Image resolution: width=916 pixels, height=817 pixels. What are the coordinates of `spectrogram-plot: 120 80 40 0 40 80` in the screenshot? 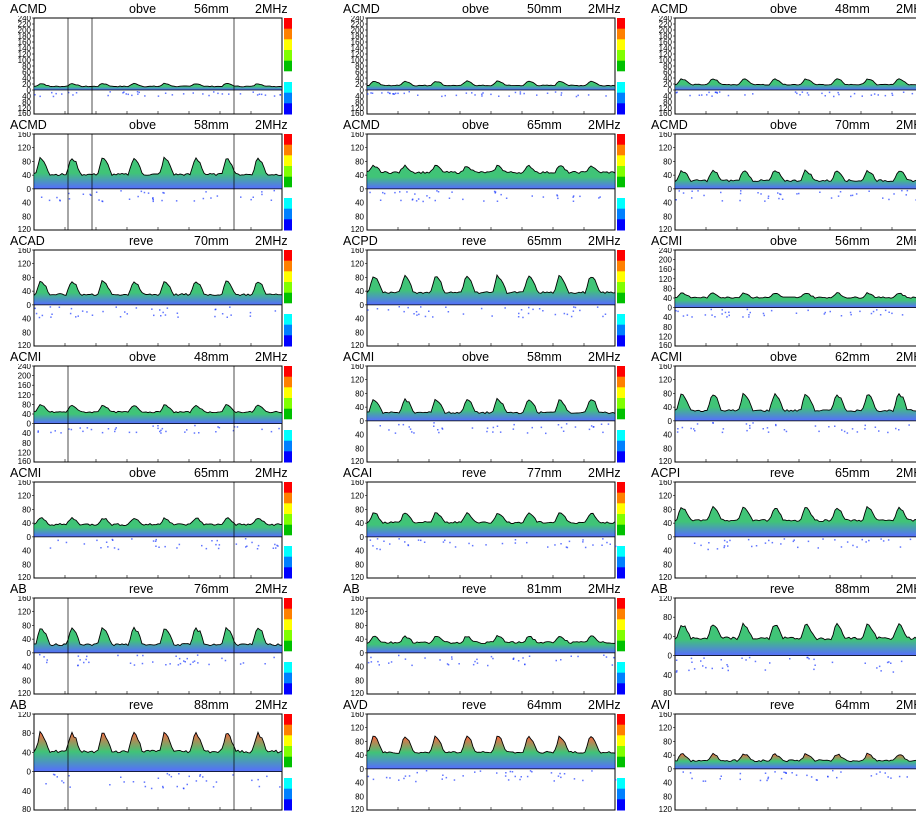 It's located at (155, 762).